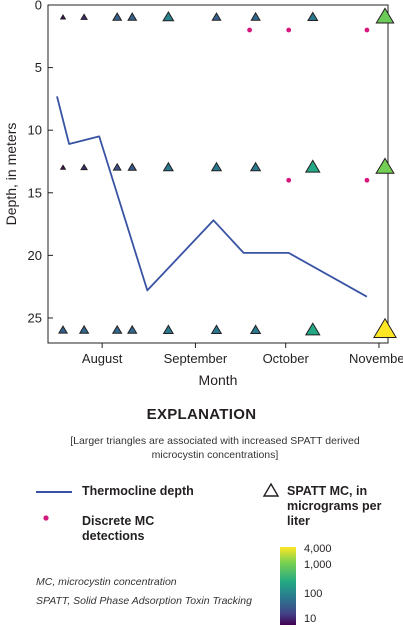 This screenshot has width=403, height=630. What do you see at coordinates (201, 414) in the screenshot?
I see `explanation-title: EXPLANATION` at bounding box center [201, 414].